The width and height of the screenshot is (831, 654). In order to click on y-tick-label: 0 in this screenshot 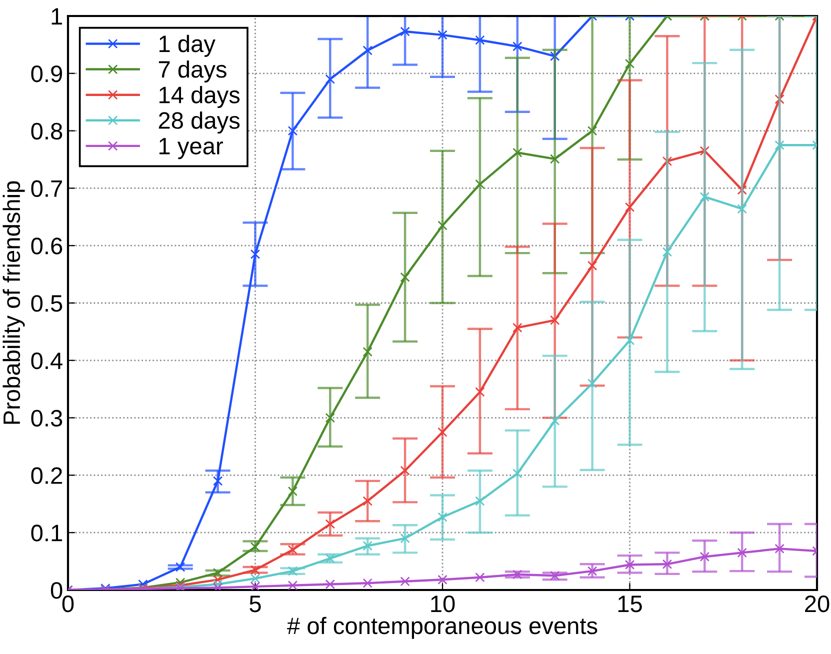, I will do `click(56, 590)`.